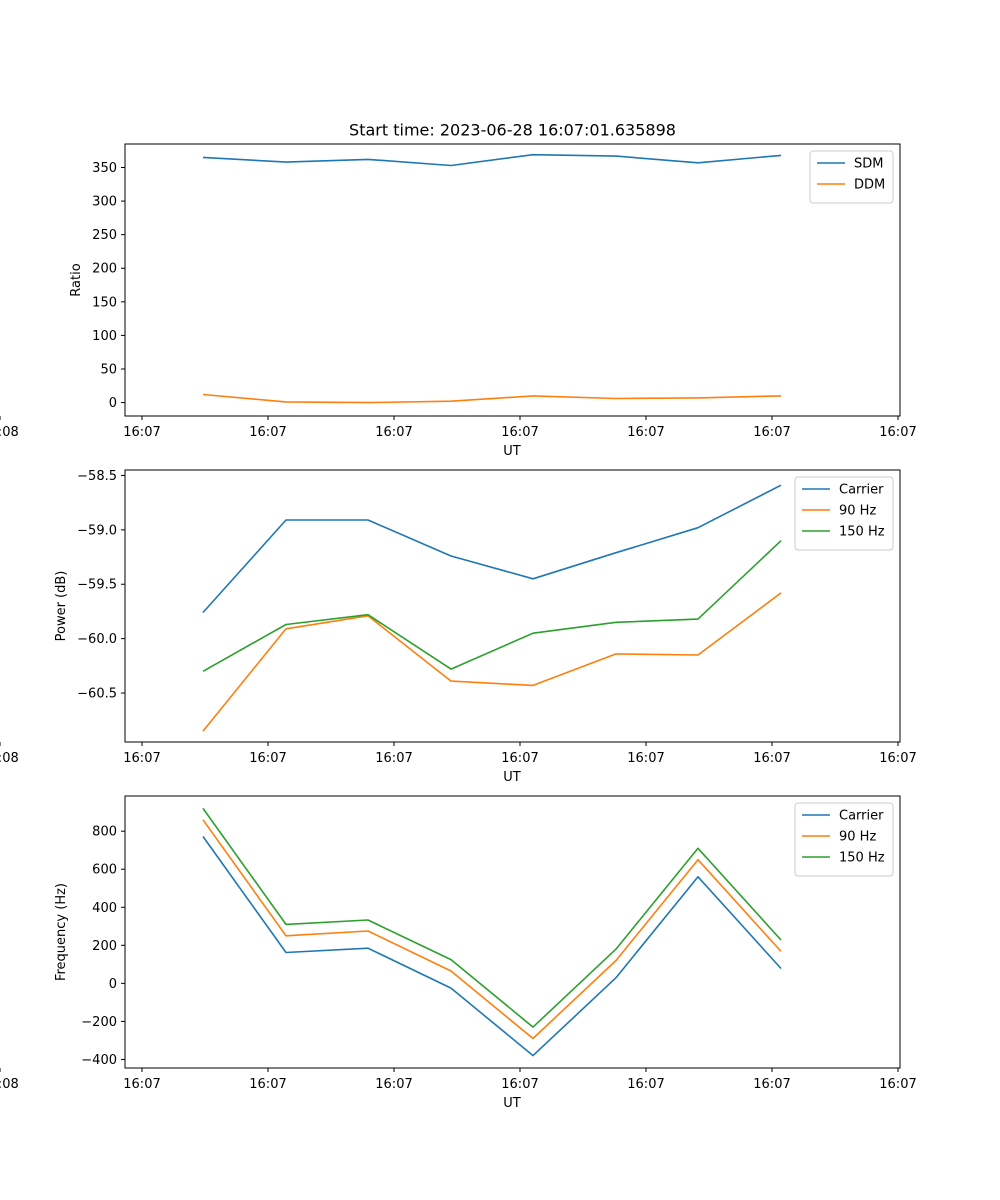  I want to click on y-tick-label: −58.5, so click(97, 476).